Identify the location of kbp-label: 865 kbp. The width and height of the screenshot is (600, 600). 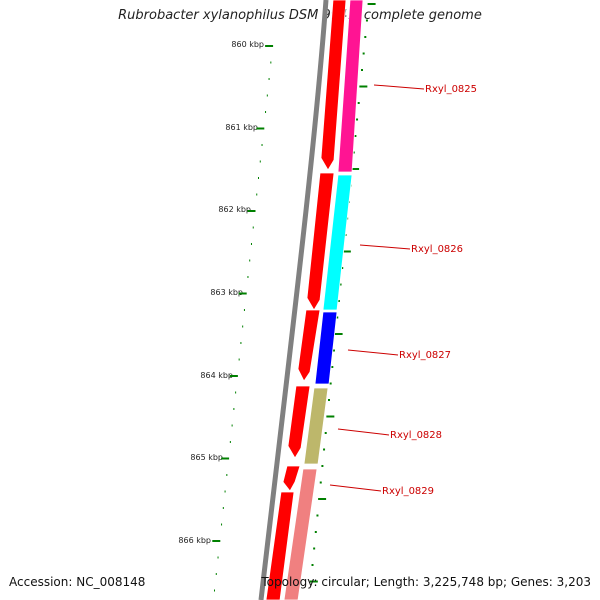
(206, 457).